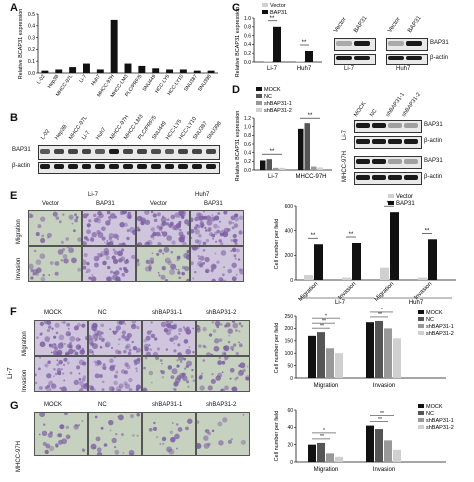 The image size is (474, 482). What do you see at coordinates (416, 303) in the screenshot?
I see `chart-e-group-label: Huh7` at bounding box center [416, 303].